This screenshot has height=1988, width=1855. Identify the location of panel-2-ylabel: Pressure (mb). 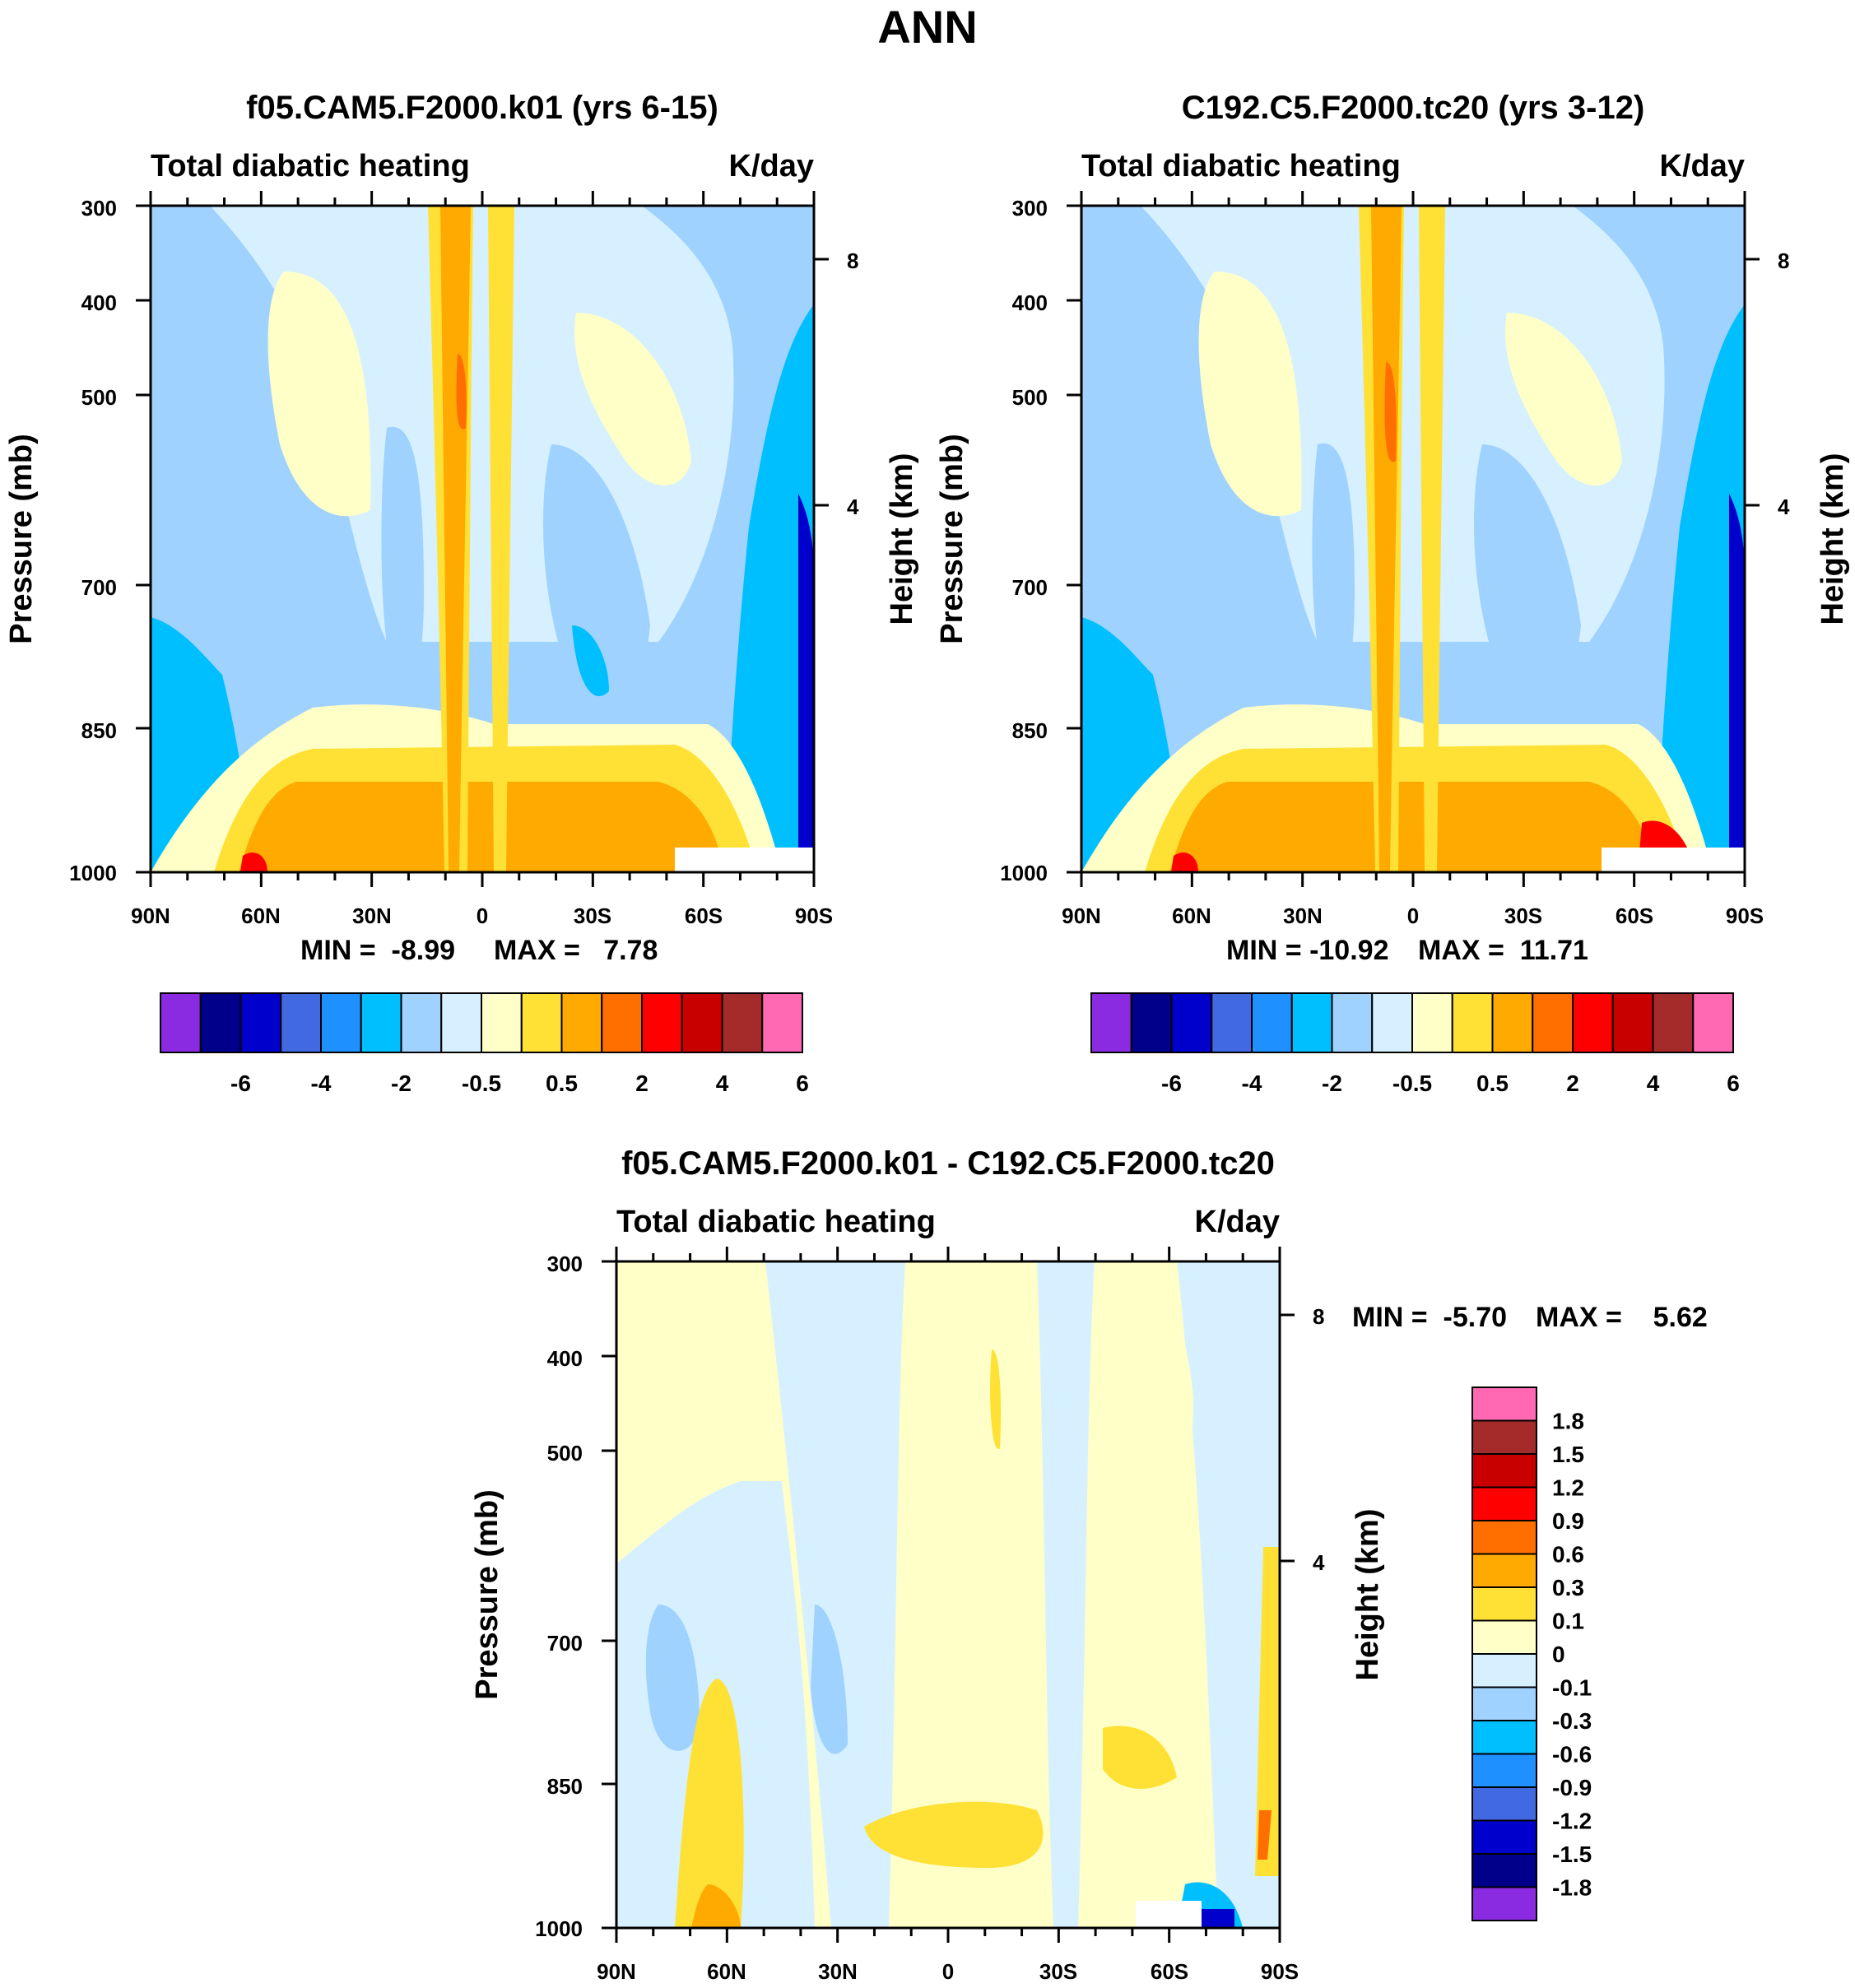
(952, 539).